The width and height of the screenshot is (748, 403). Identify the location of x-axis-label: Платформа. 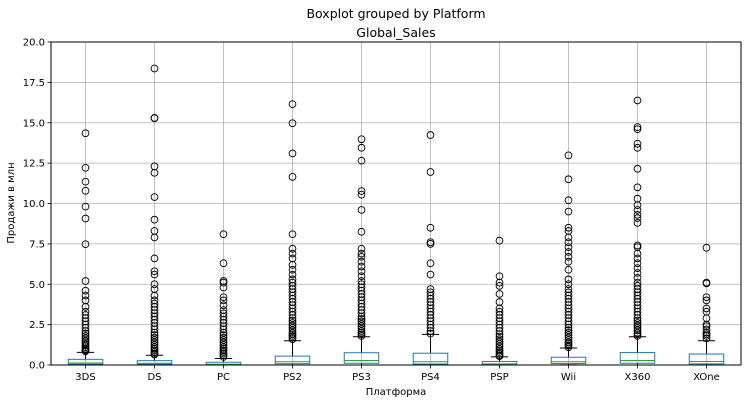
(396, 392).